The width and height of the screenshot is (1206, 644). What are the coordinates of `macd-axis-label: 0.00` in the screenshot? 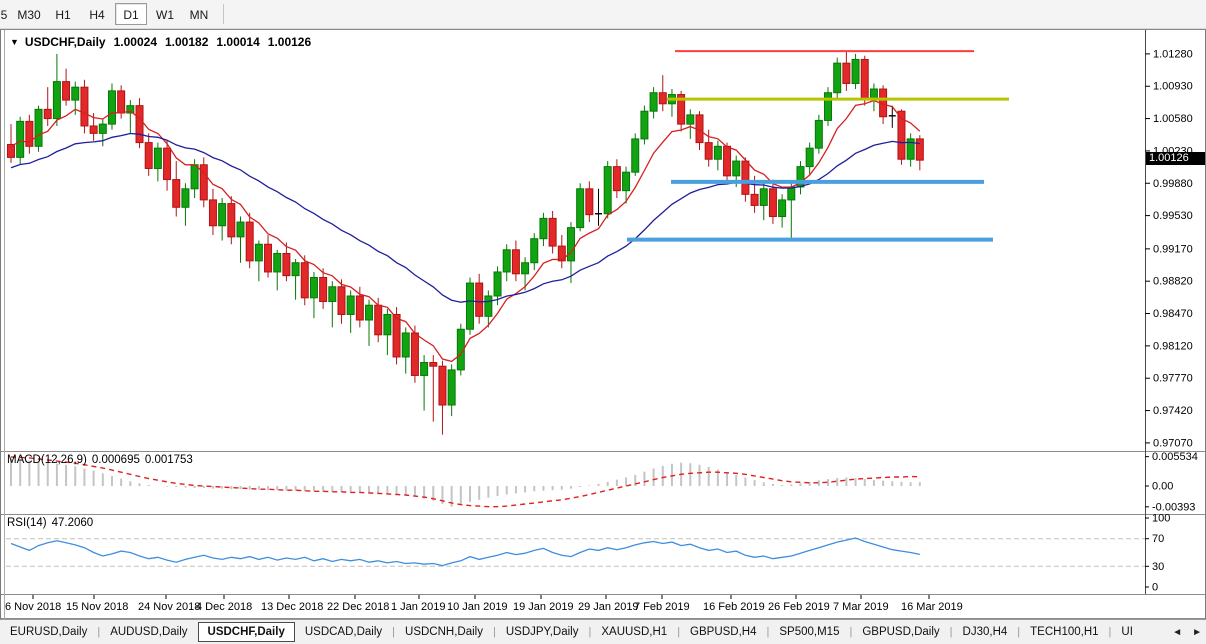 It's located at (1162, 487).